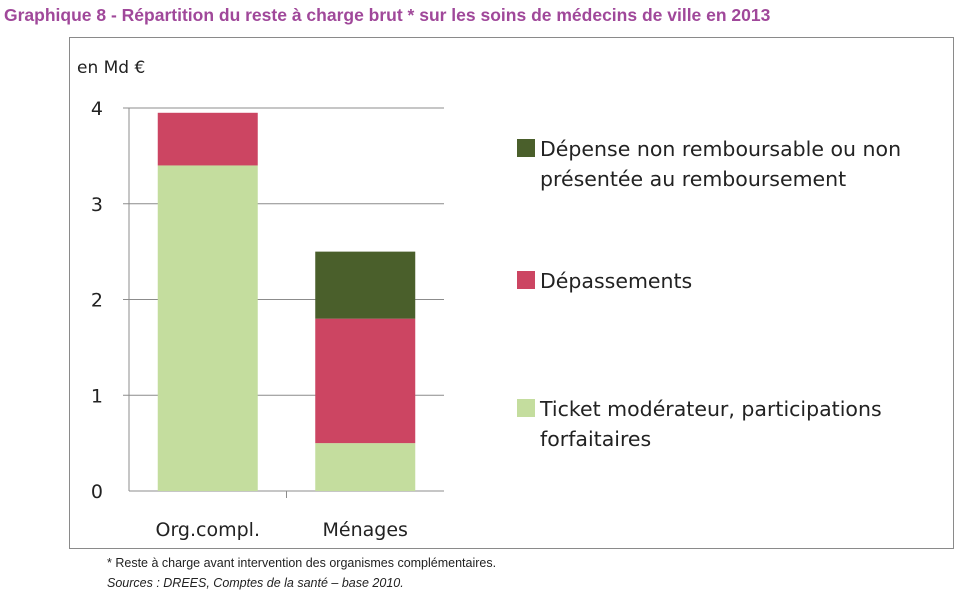 Image resolution: width=962 pixels, height=607 pixels. I want to click on y-axis-label: en Md €, so click(111, 68).